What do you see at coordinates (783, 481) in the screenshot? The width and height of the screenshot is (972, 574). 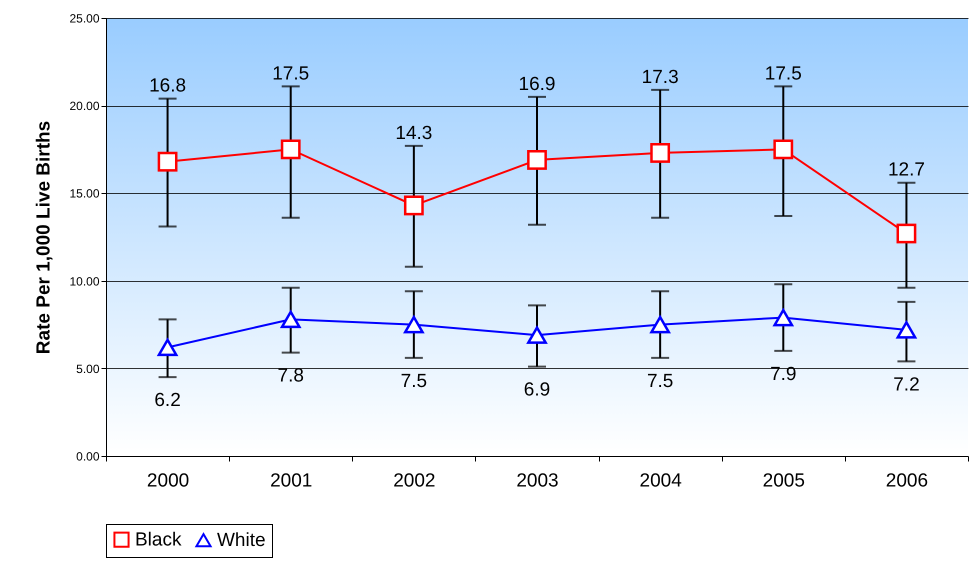 I see `x-tick-label: 2005` at bounding box center [783, 481].